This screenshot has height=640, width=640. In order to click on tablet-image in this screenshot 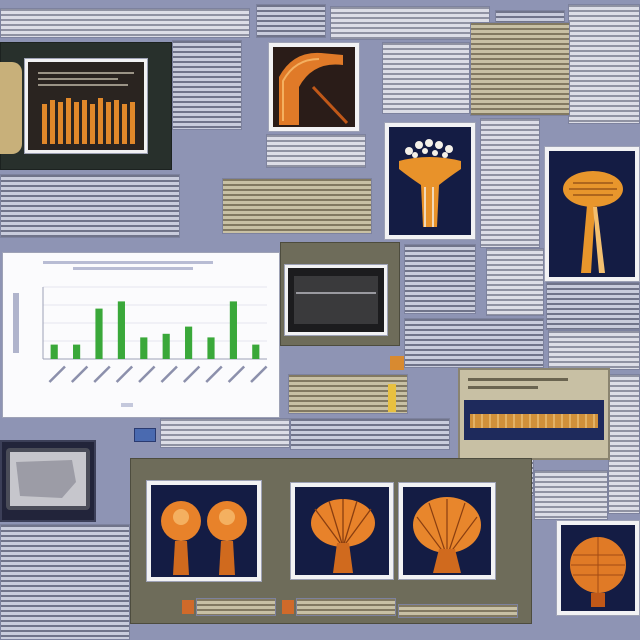, I will do `click(48, 479)`.